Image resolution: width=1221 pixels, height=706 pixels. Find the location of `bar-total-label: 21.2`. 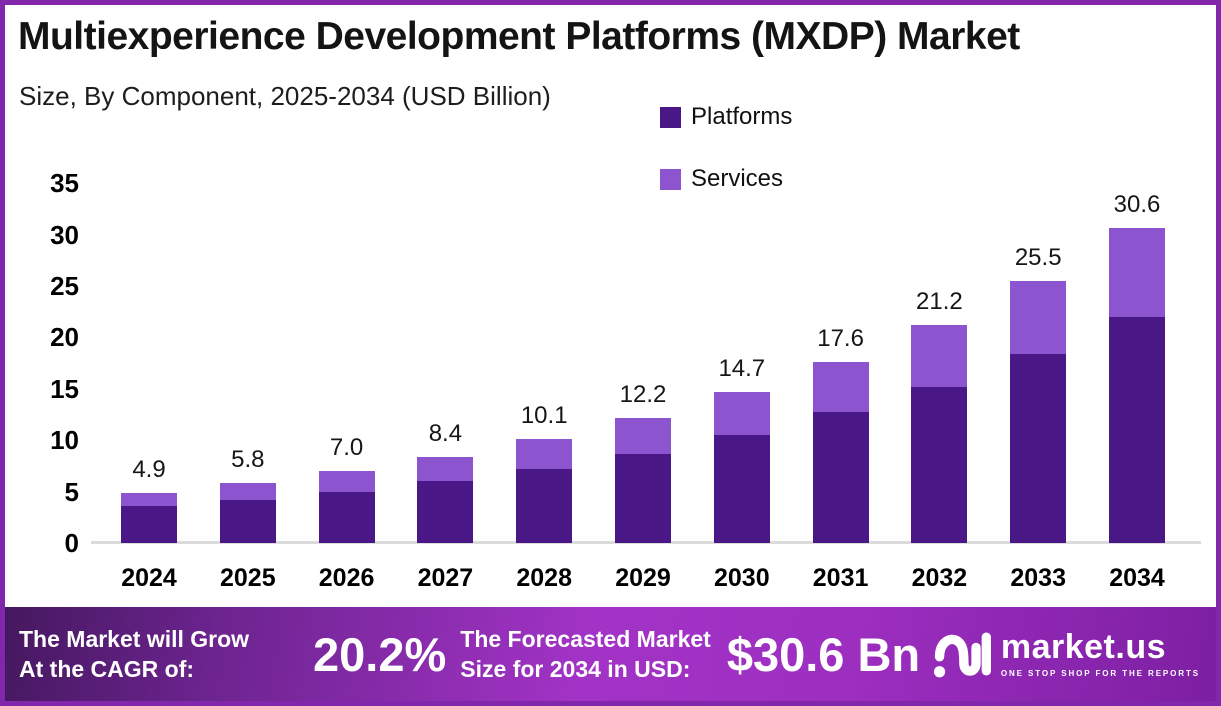

bar-total-label: 21.2 is located at coordinates (939, 302).